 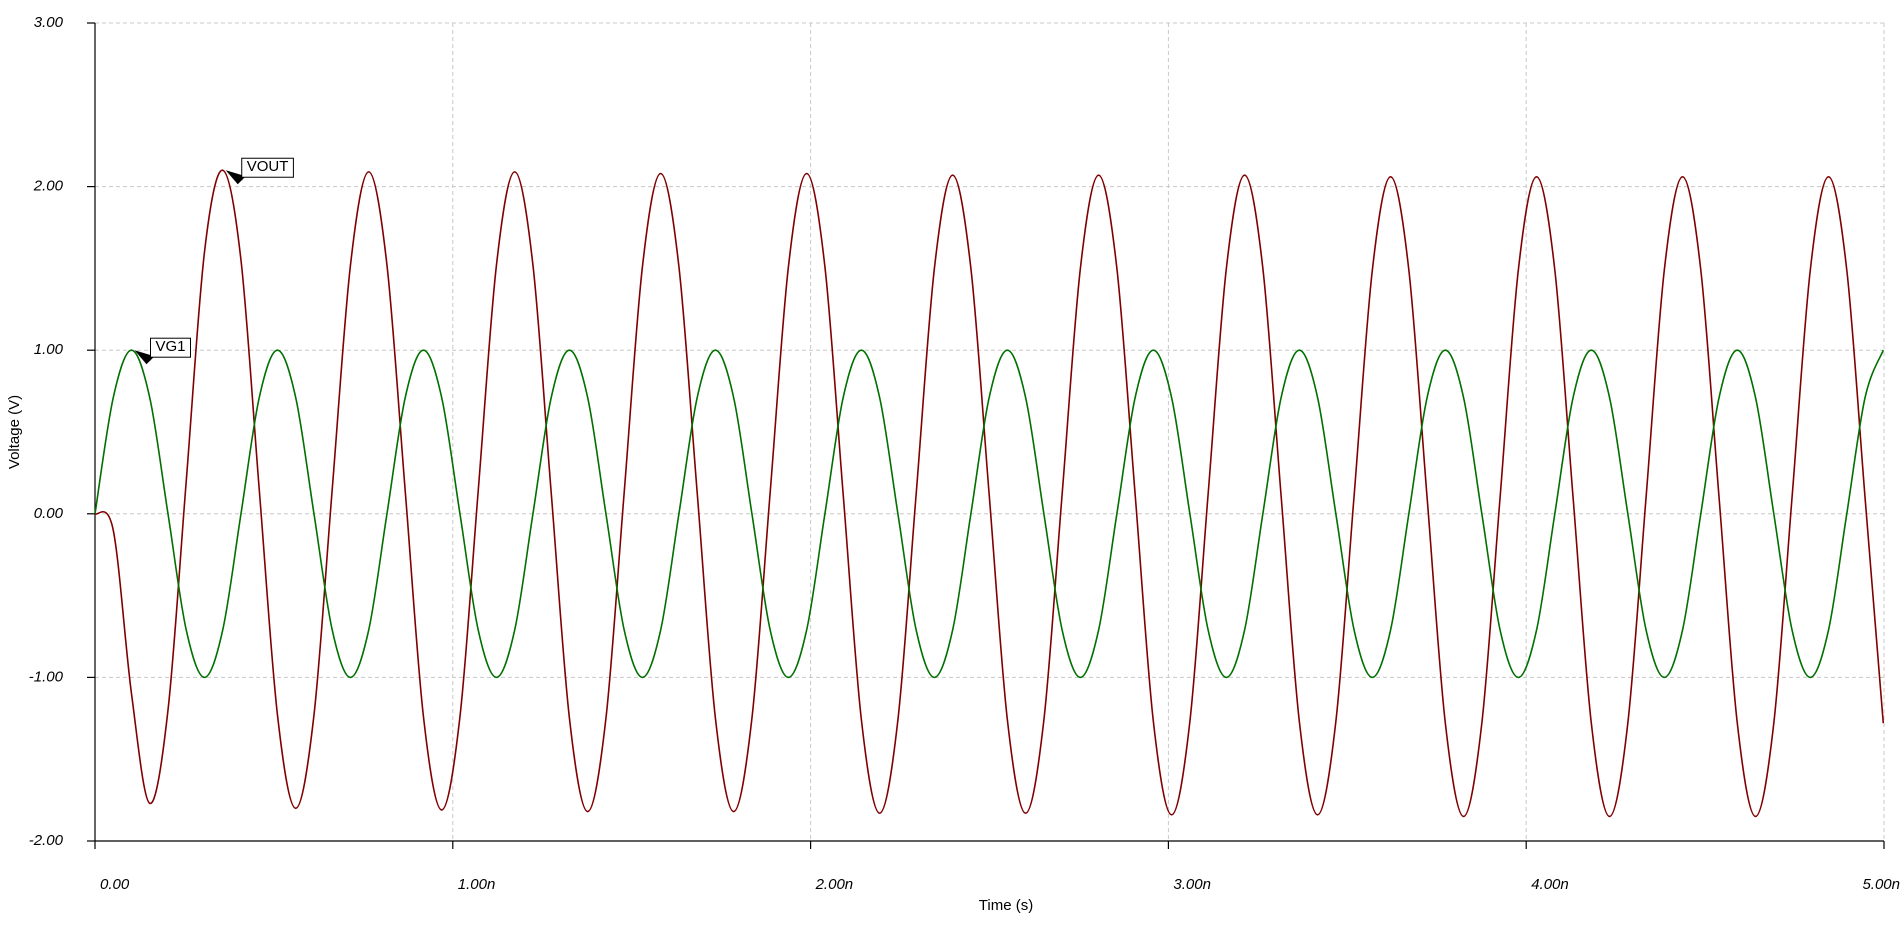 What do you see at coordinates (48, 186) in the screenshot?
I see `y-tick-label: 2.00` at bounding box center [48, 186].